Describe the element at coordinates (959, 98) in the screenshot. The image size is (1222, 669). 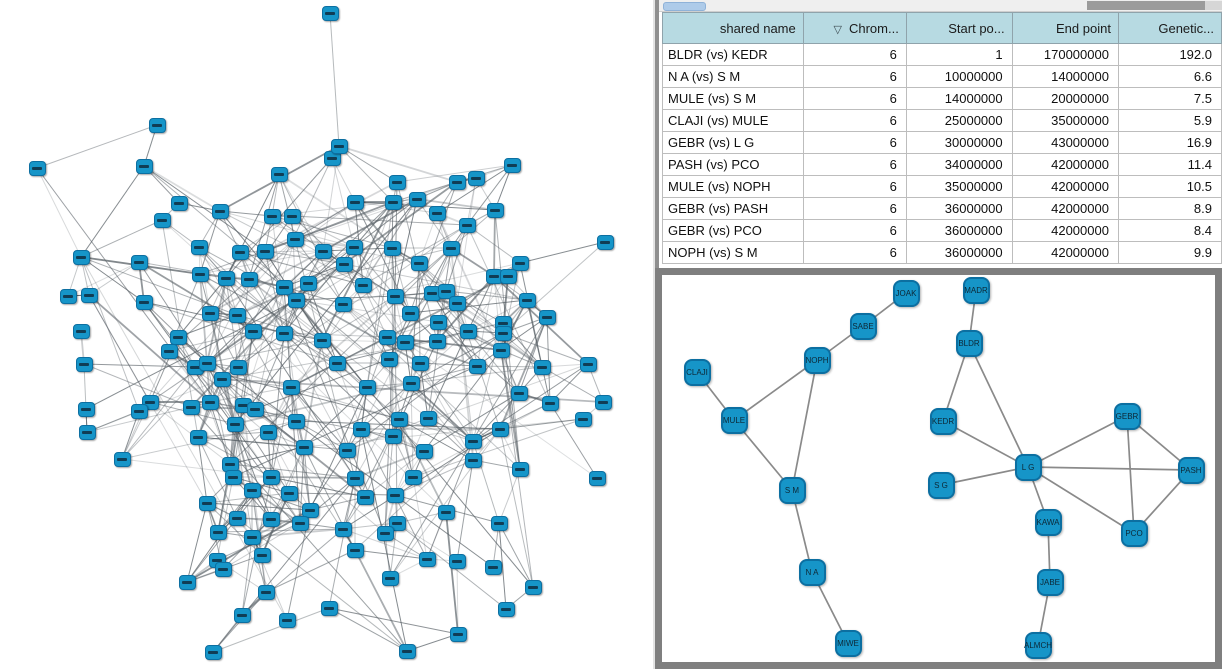
I see `table-cell: 14000000` at that location.